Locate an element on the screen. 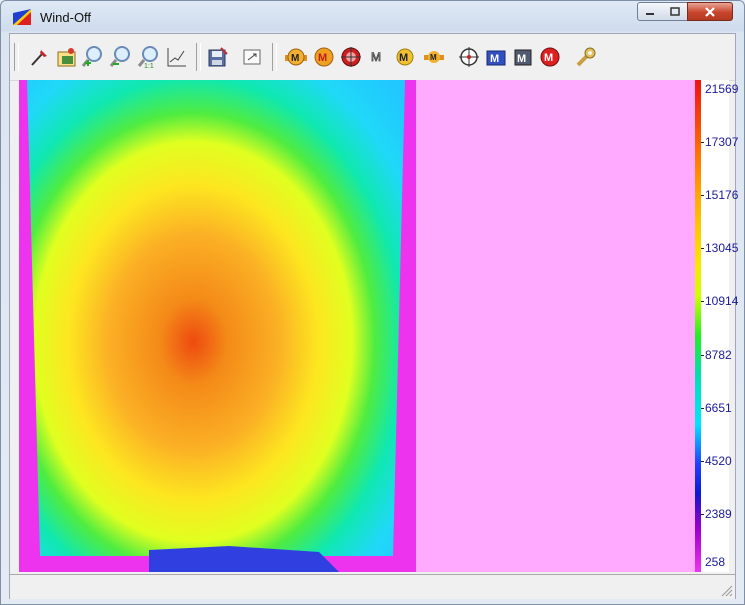 The width and height of the screenshot is (745, 605). resize-grip-icon is located at coordinates (726, 590).